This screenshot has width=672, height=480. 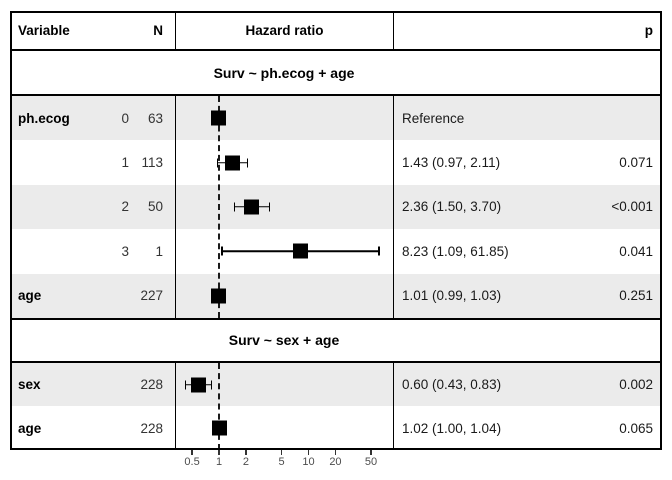 What do you see at coordinates (527, 384) in the screenshot?
I see `estimate-cell: 0.60 (0.43, 0.83) 0.002` at bounding box center [527, 384].